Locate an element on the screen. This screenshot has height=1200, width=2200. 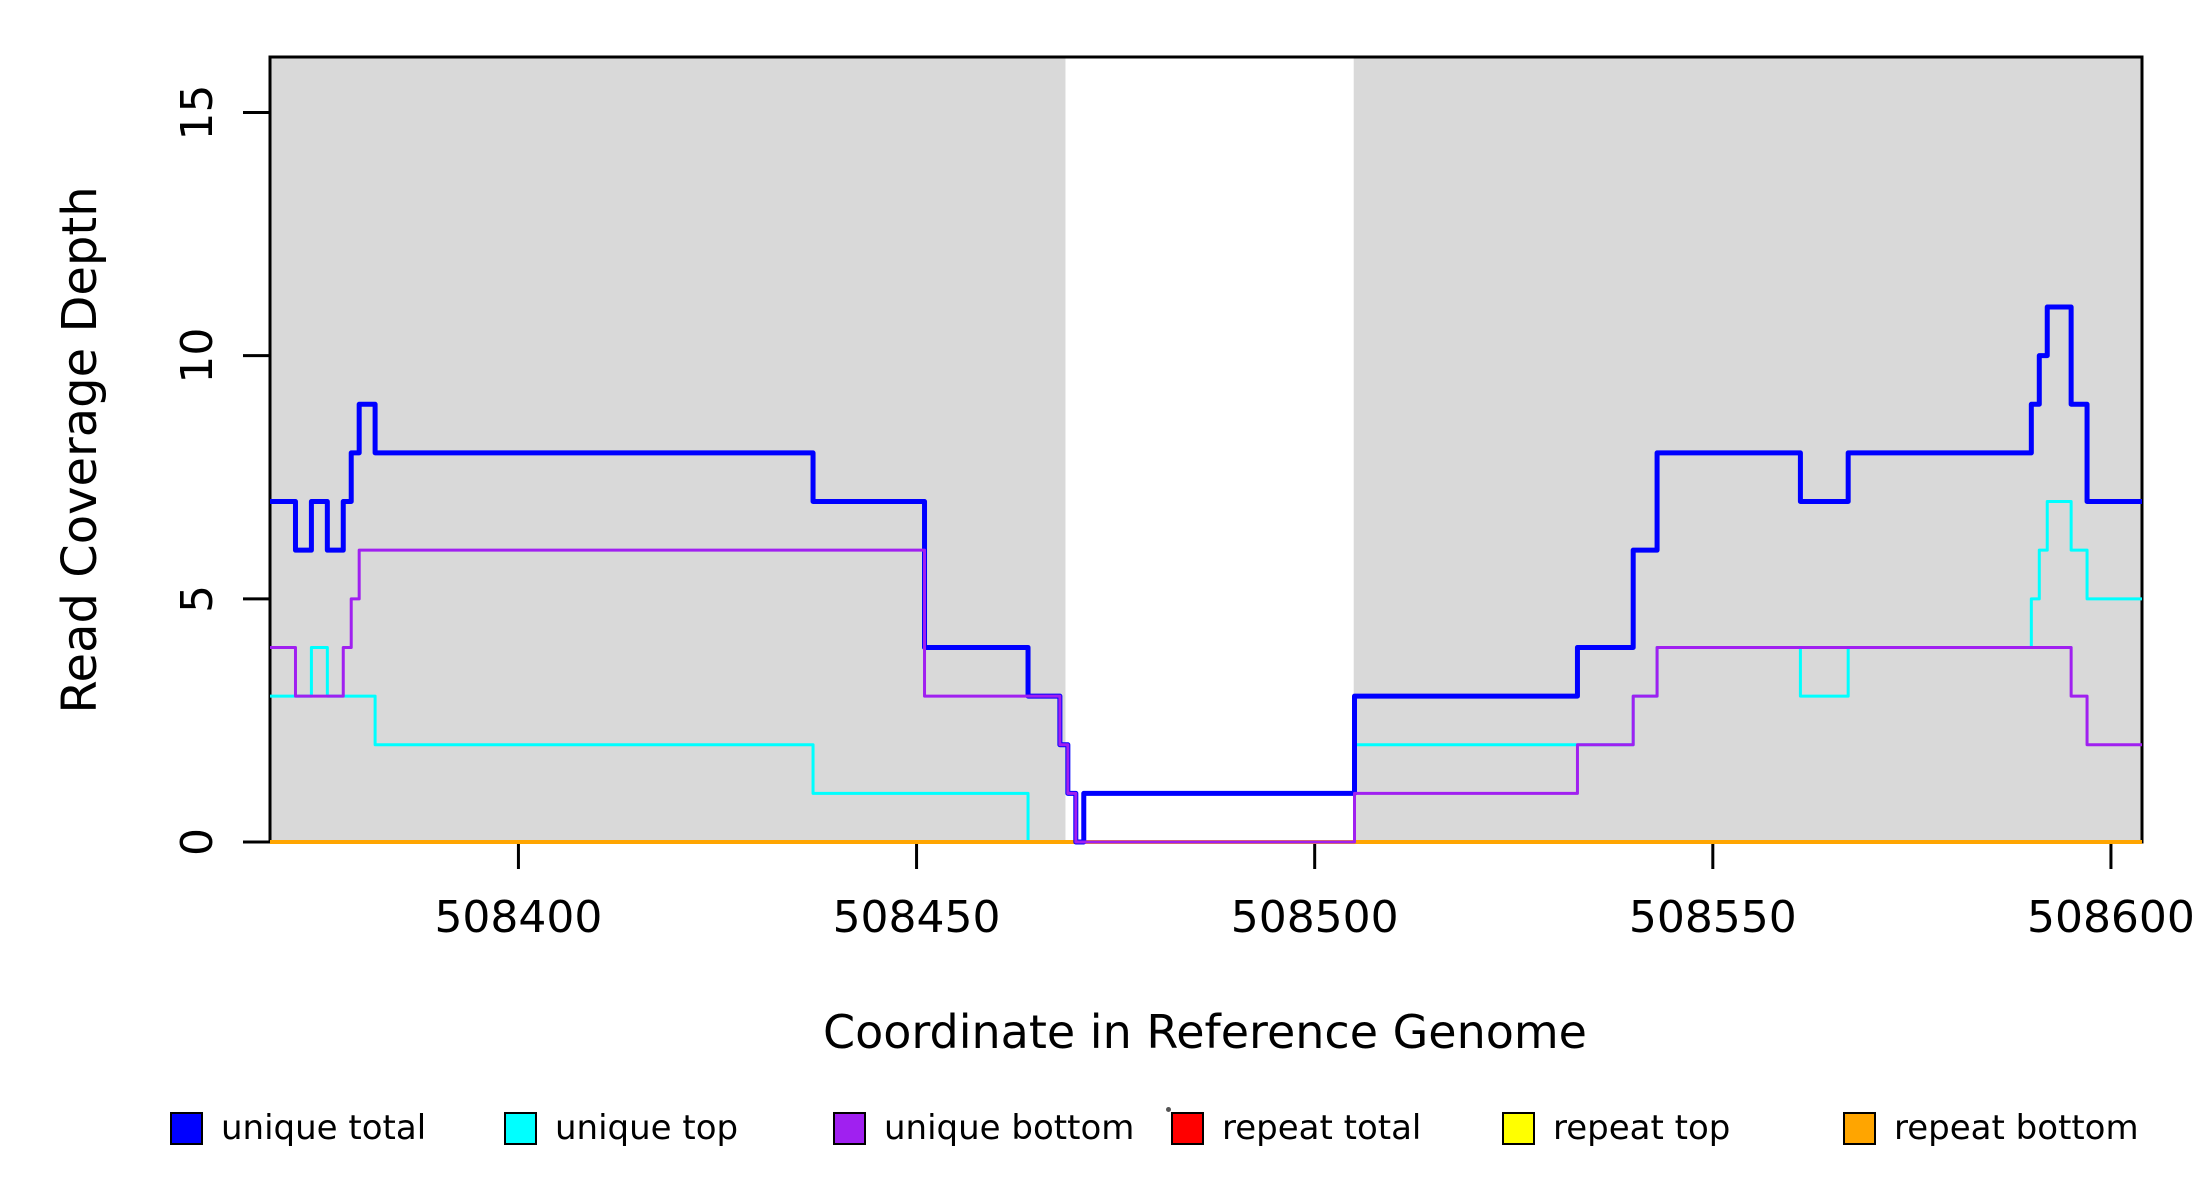
x-tick-label: 508500 is located at coordinates (1315, 917).